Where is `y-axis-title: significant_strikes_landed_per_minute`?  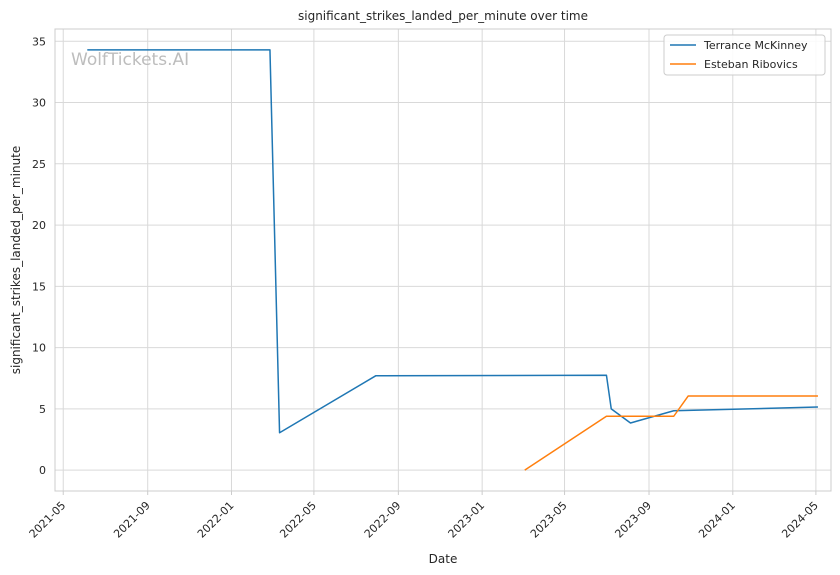 y-axis-title: significant_strikes_landed_per_minute is located at coordinates (16, 260).